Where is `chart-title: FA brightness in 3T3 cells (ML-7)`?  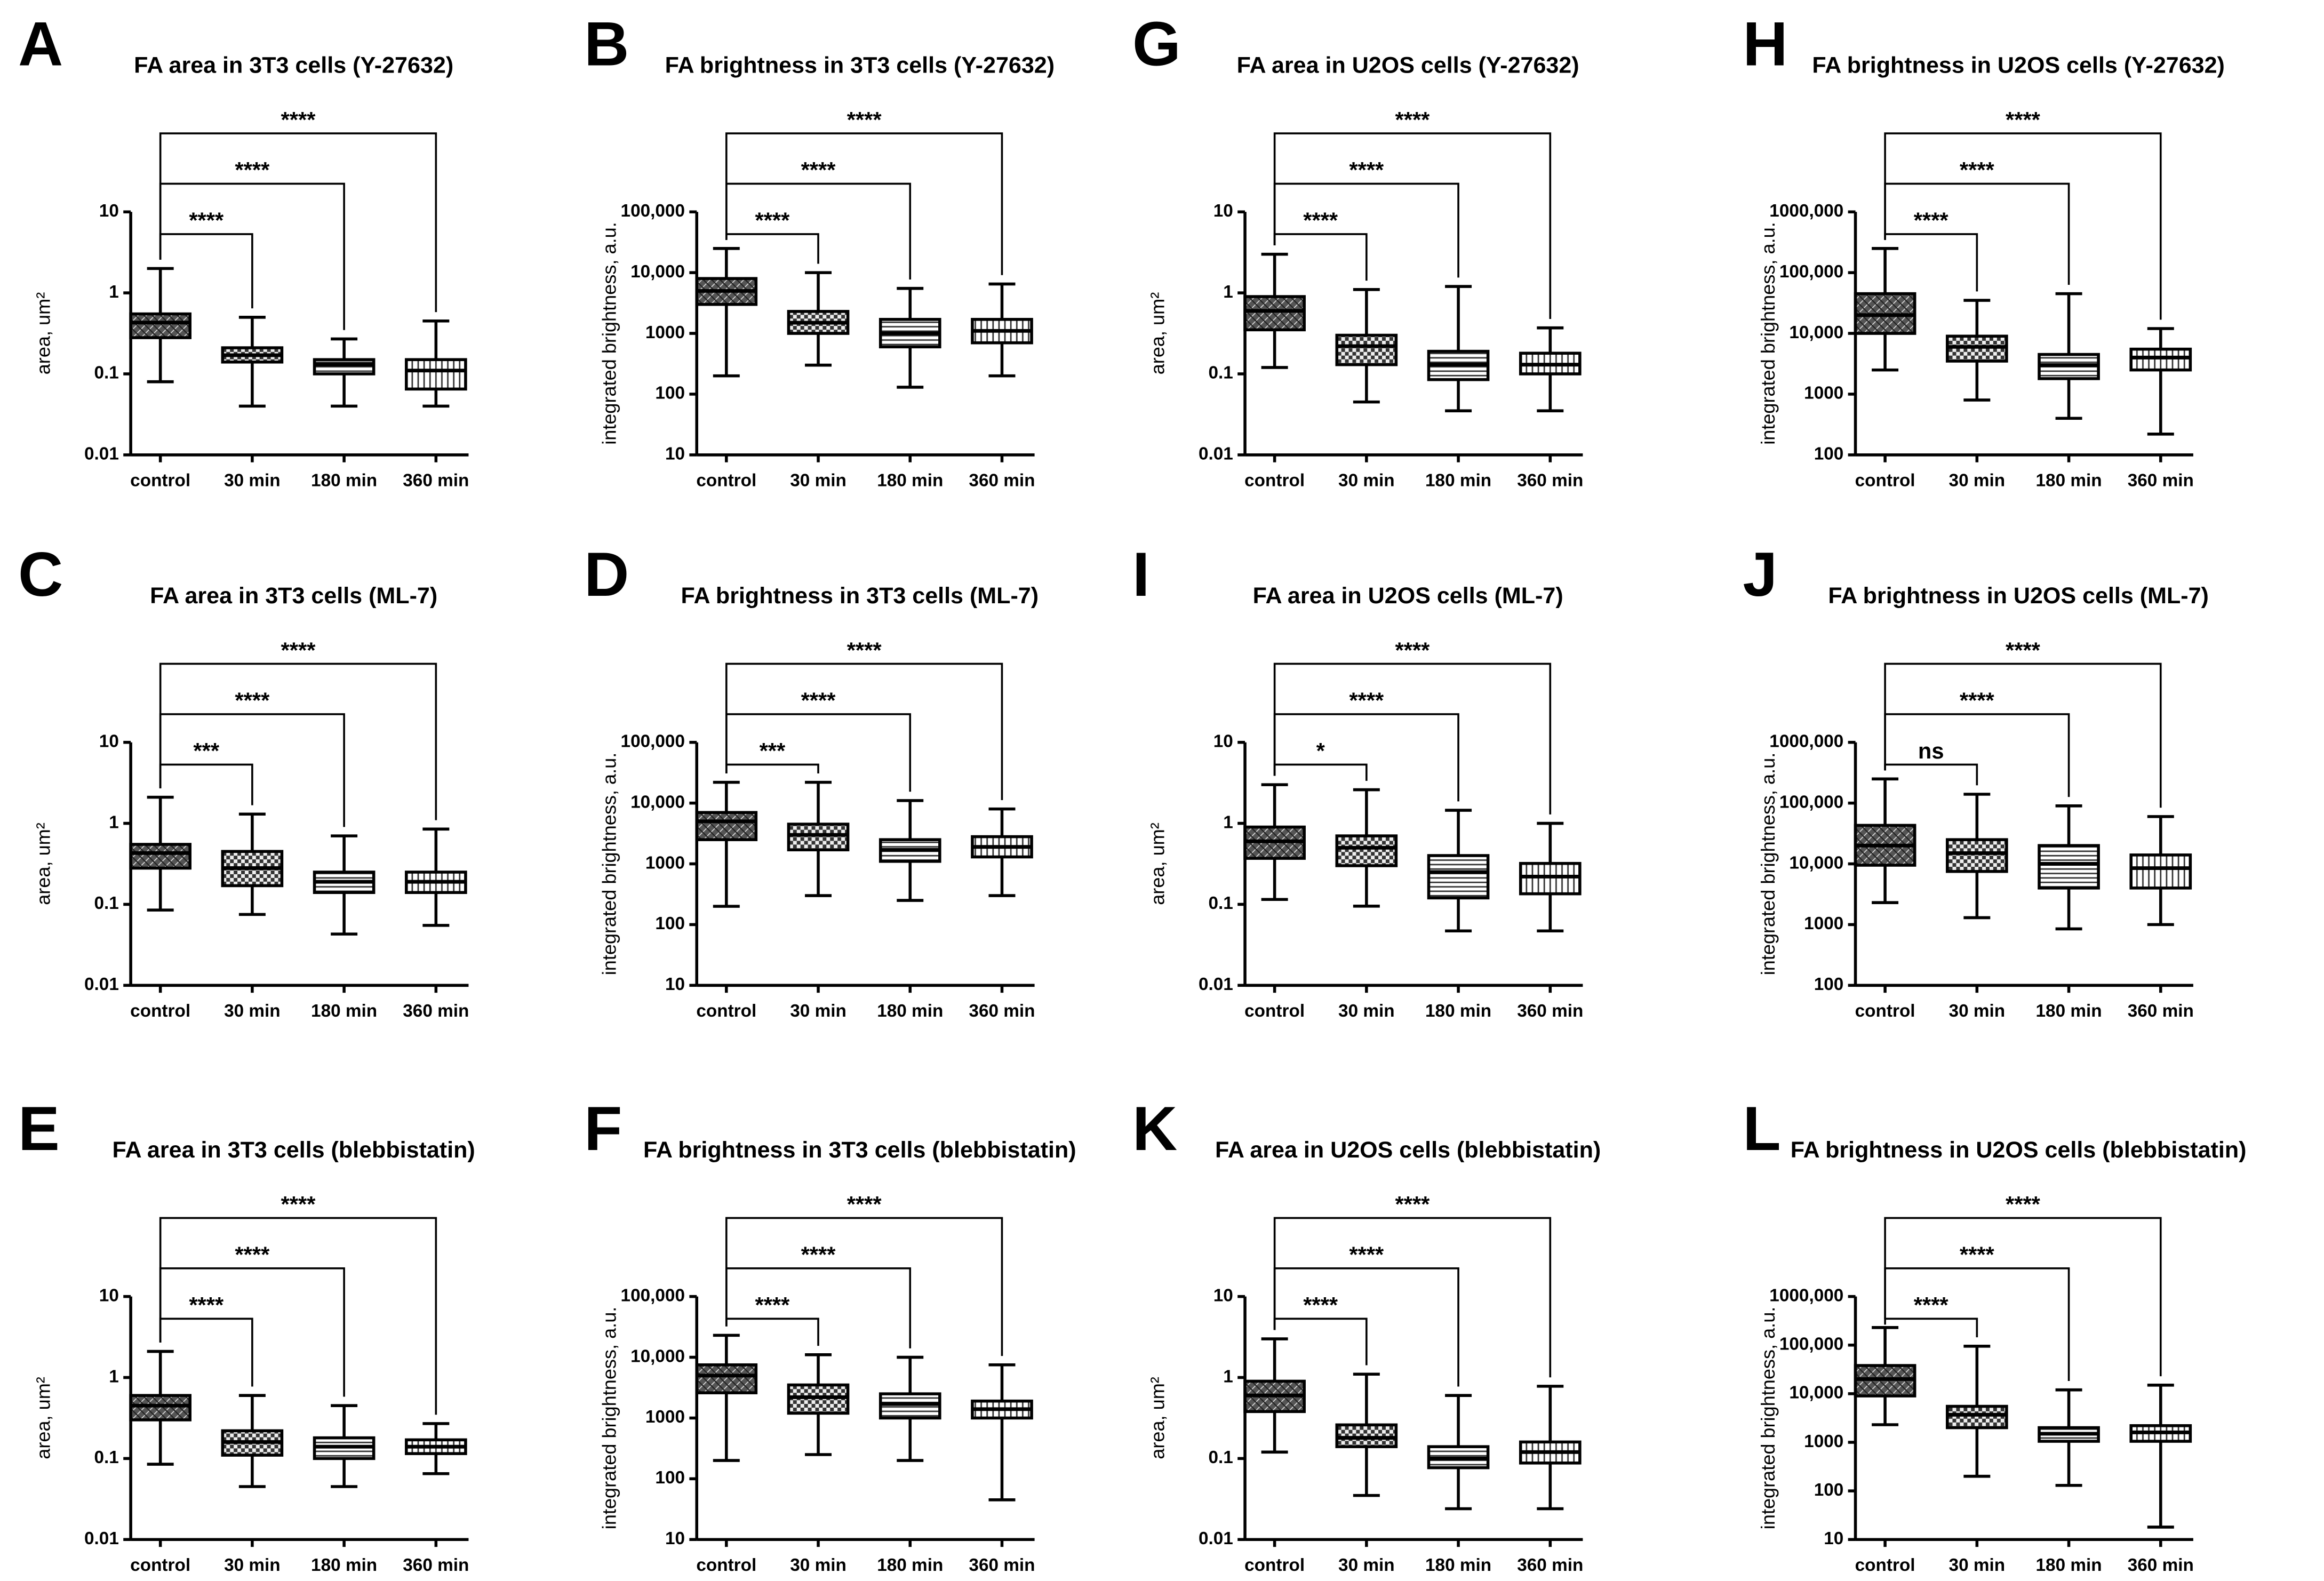 chart-title: FA brightness in 3T3 cells (ML-7) is located at coordinates (860, 596).